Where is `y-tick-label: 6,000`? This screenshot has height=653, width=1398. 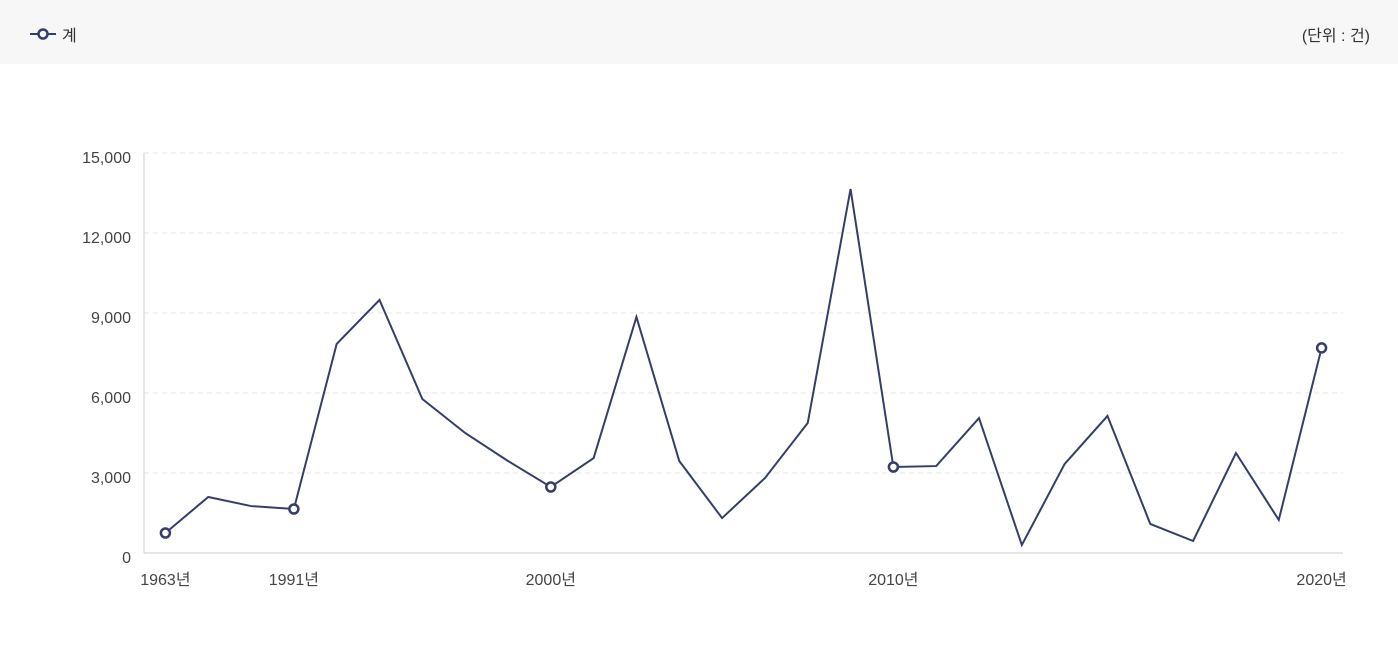
y-tick-label: 6,000 is located at coordinates (111, 398).